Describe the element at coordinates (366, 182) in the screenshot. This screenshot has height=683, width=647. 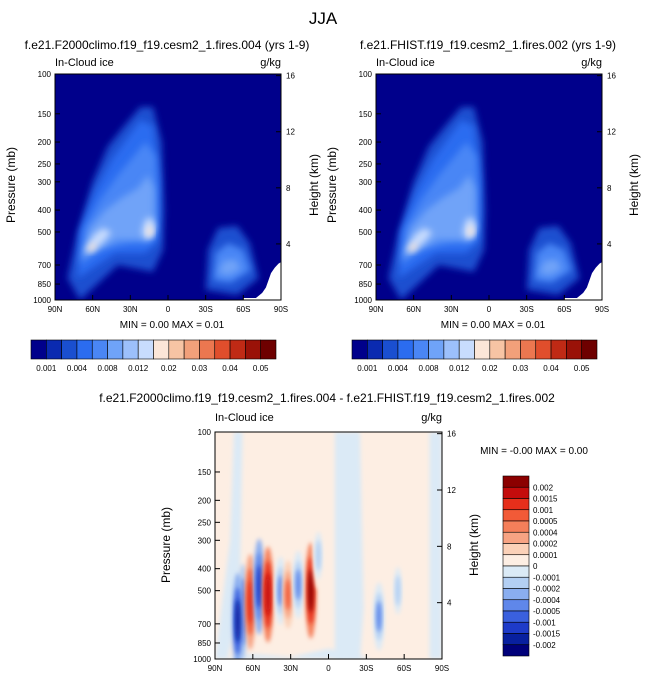
I see `y-tick-label: 300` at that location.